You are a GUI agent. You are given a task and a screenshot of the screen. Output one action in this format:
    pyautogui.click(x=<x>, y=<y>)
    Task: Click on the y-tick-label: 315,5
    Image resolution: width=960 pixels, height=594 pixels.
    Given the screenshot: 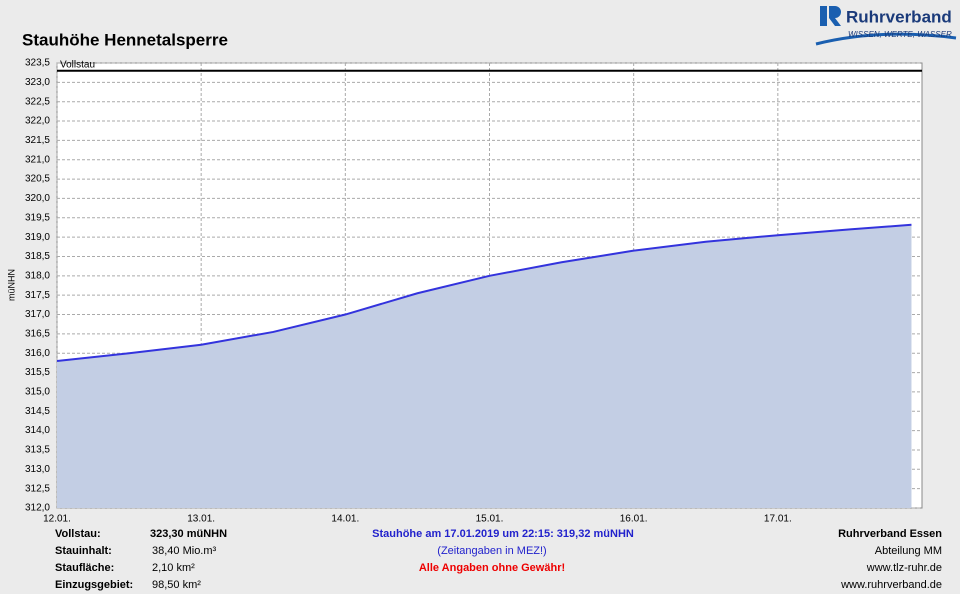 What is the action you would take?
    pyautogui.click(x=37, y=372)
    